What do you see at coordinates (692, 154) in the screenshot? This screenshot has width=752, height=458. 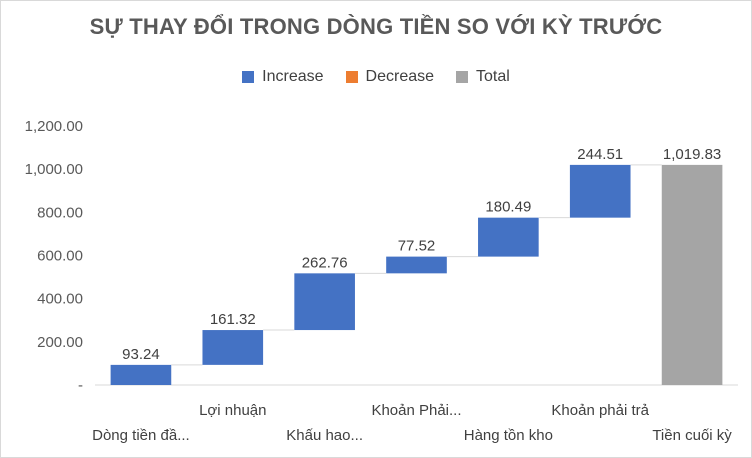 I see `data-label: 1,019.83` at bounding box center [692, 154].